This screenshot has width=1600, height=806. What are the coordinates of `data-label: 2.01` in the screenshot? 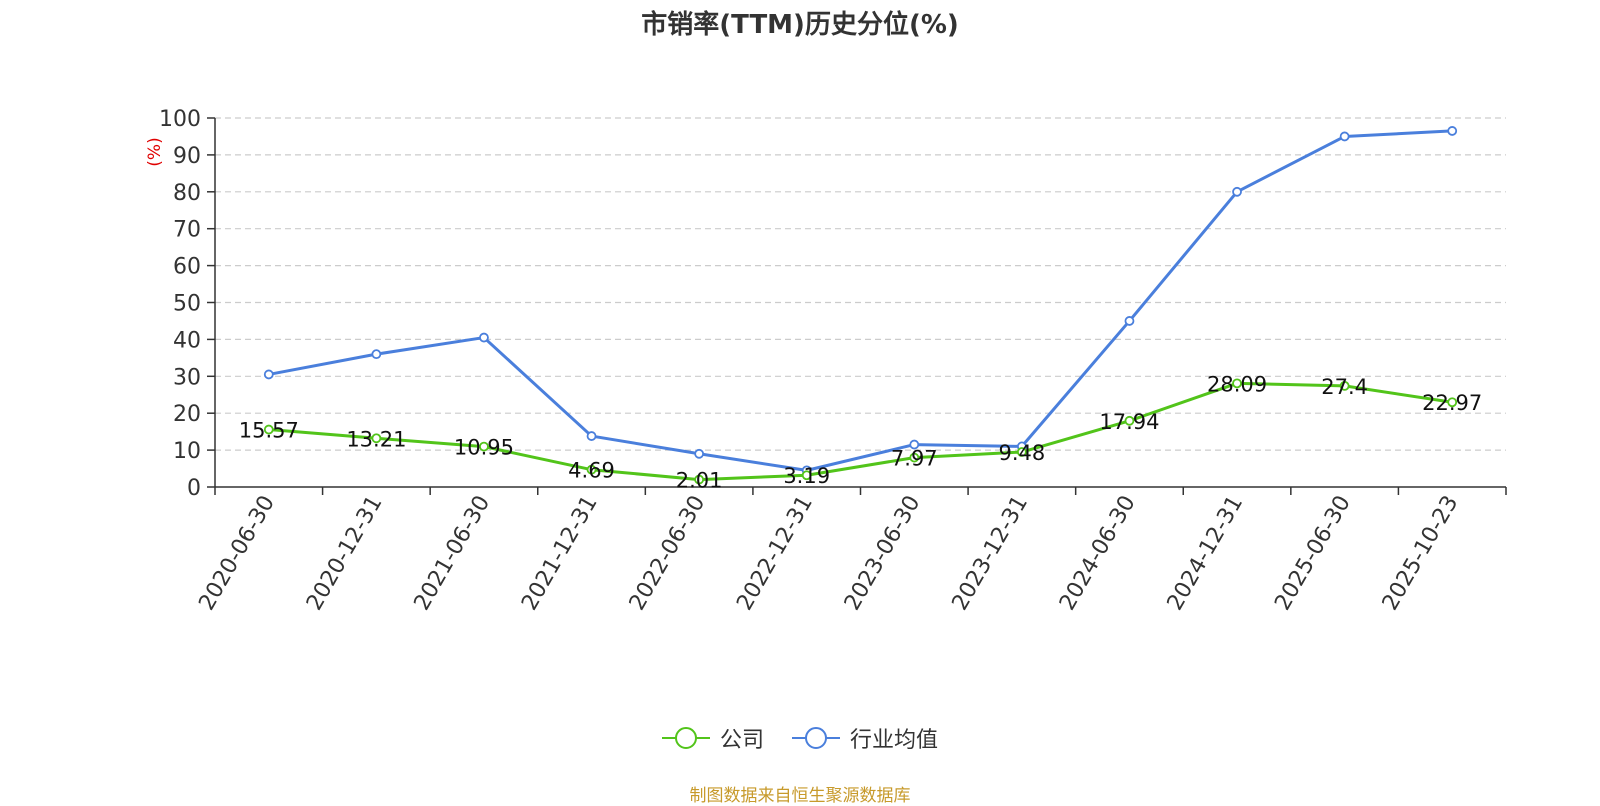 It's located at (699, 481).